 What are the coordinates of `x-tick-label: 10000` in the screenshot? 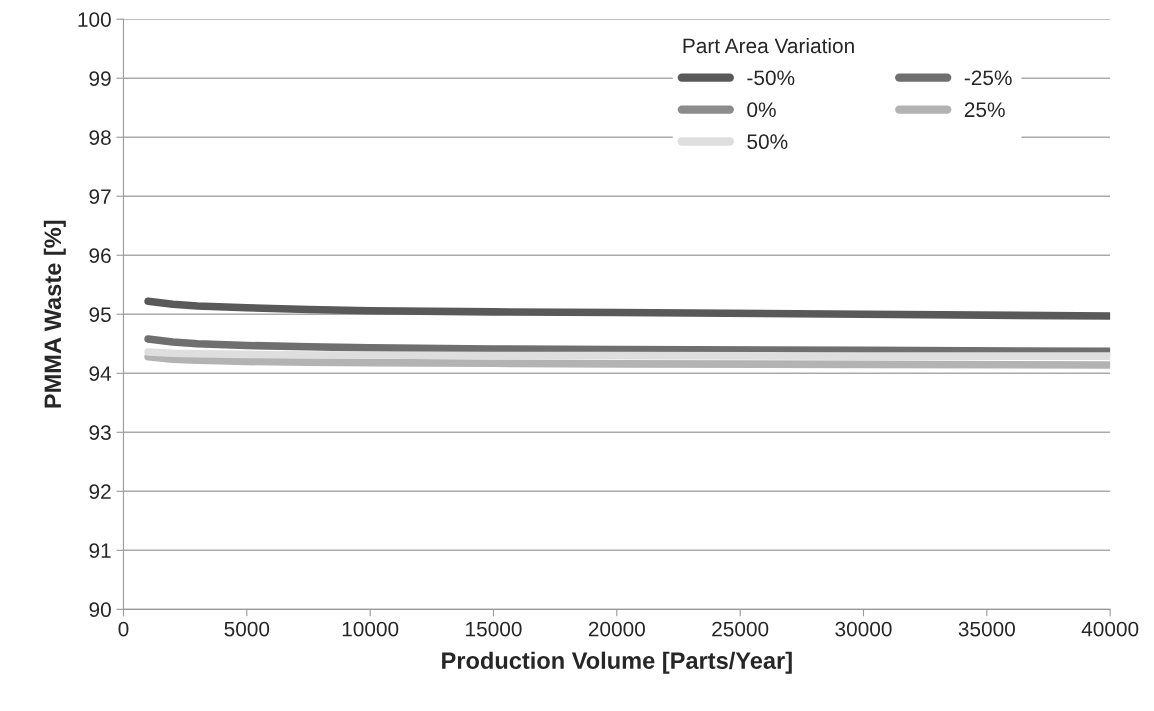 It's located at (370, 629).